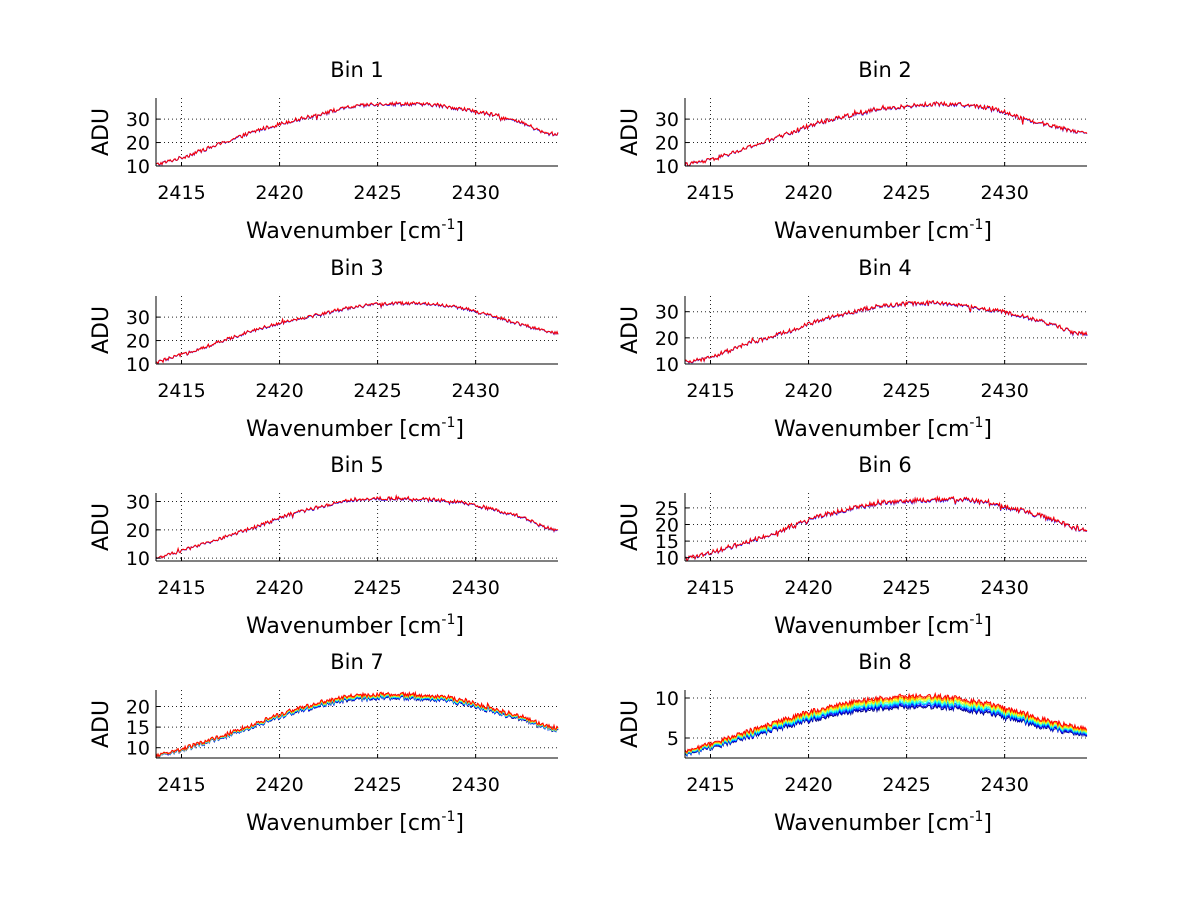 This screenshot has width=1200, height=901. Describe the element at coordinates (885, 70) in the screenshot. I see `panel-title: Bin 2` at that location.